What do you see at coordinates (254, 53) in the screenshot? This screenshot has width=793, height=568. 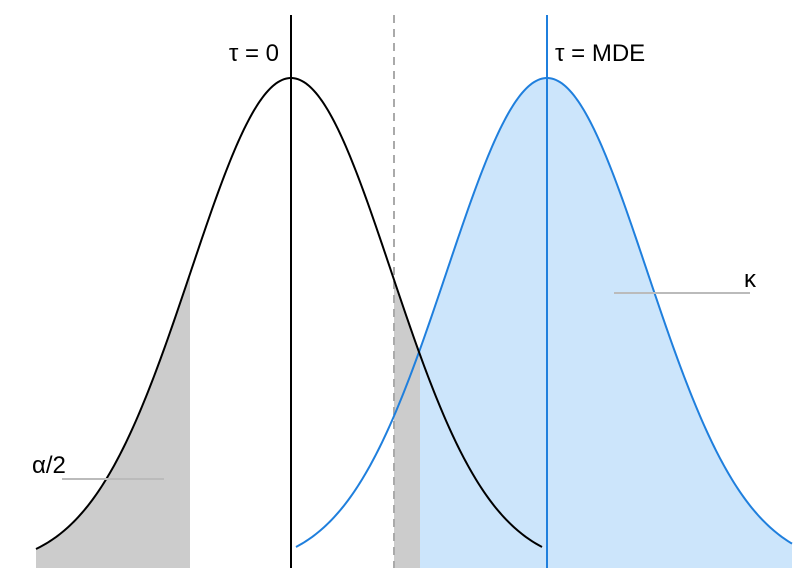 I see `null-center-label: τ = 0` at bounding box center [254, 53].